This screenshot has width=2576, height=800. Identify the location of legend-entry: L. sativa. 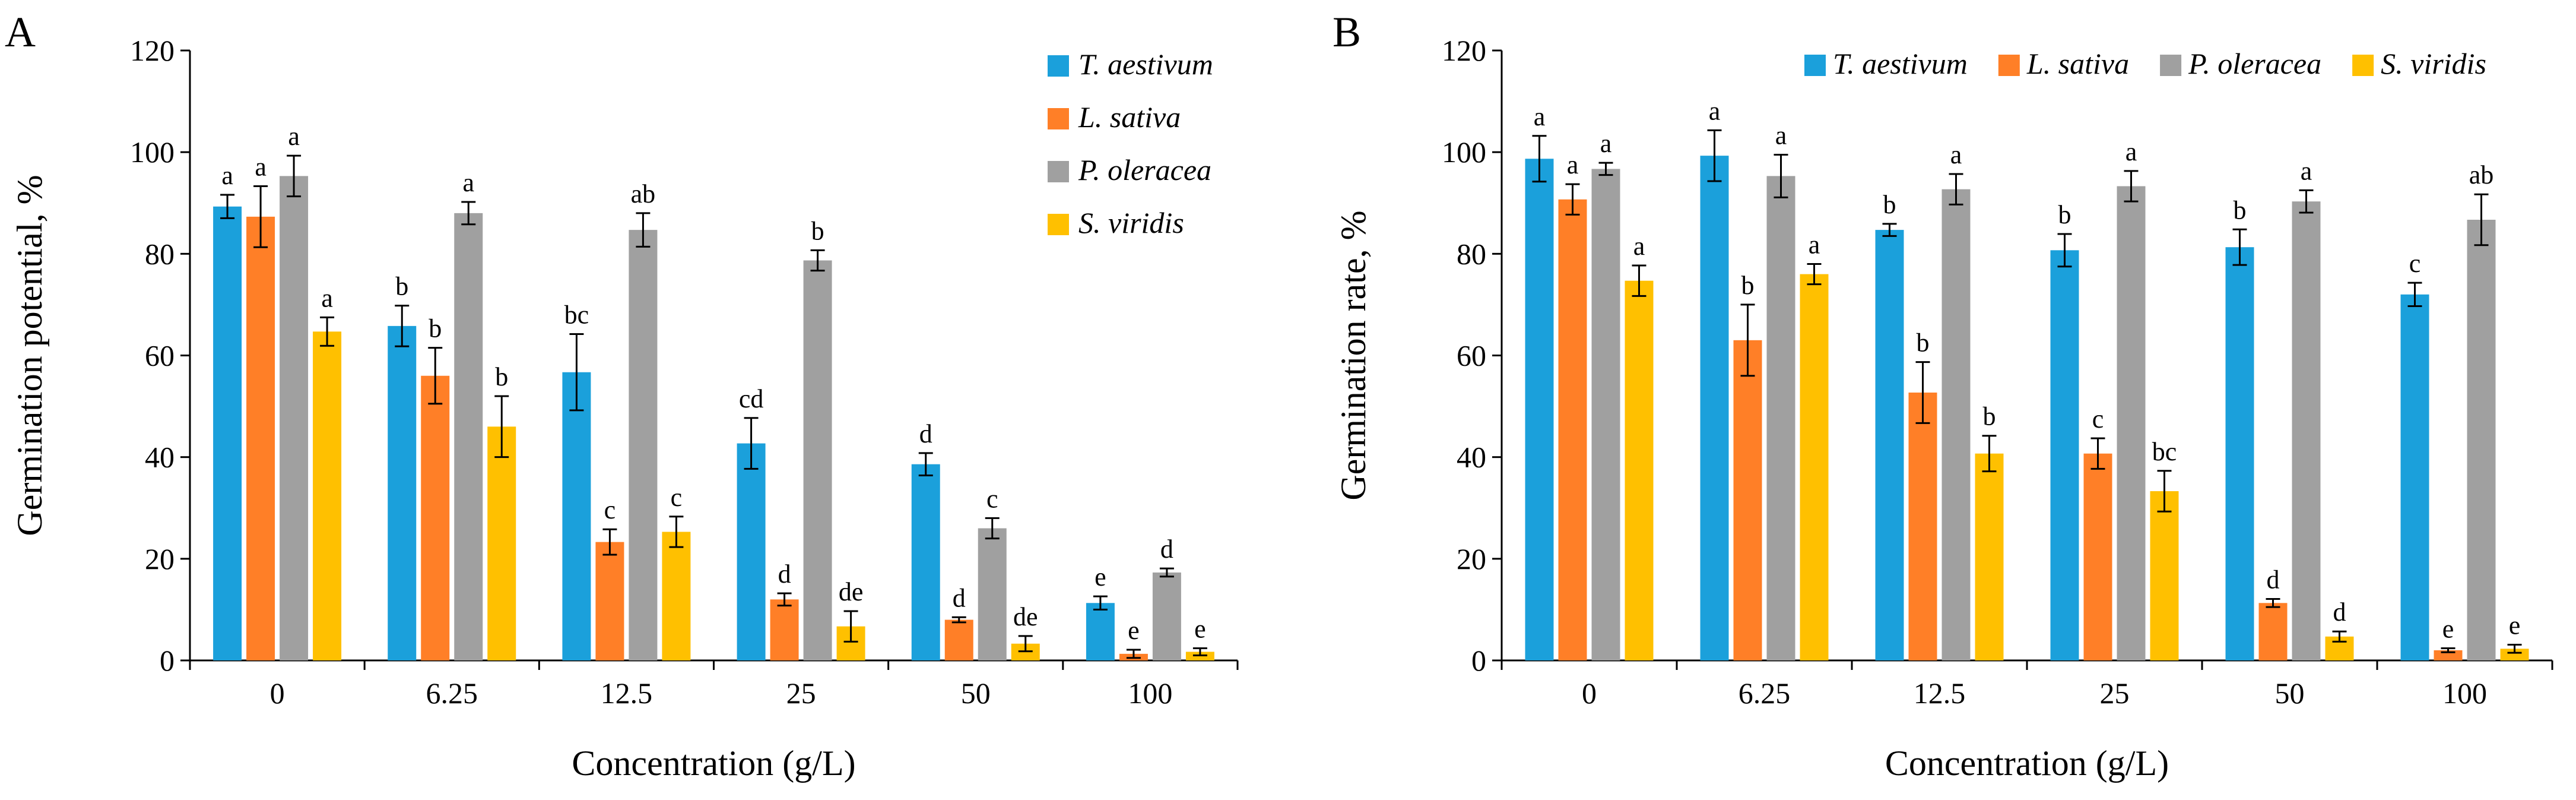
(2077, 63).